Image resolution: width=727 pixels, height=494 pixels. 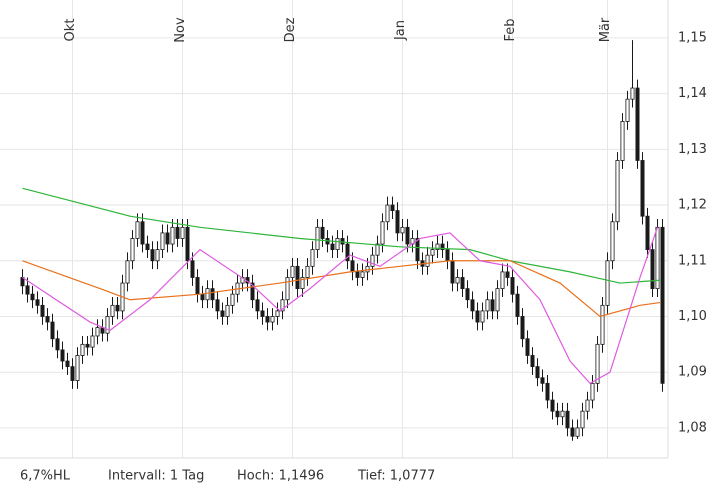 What do you see at coordinates (692, 93) in the screenshot?
I see `y-tick-label: 1,14` at bounding box center [692, 93].